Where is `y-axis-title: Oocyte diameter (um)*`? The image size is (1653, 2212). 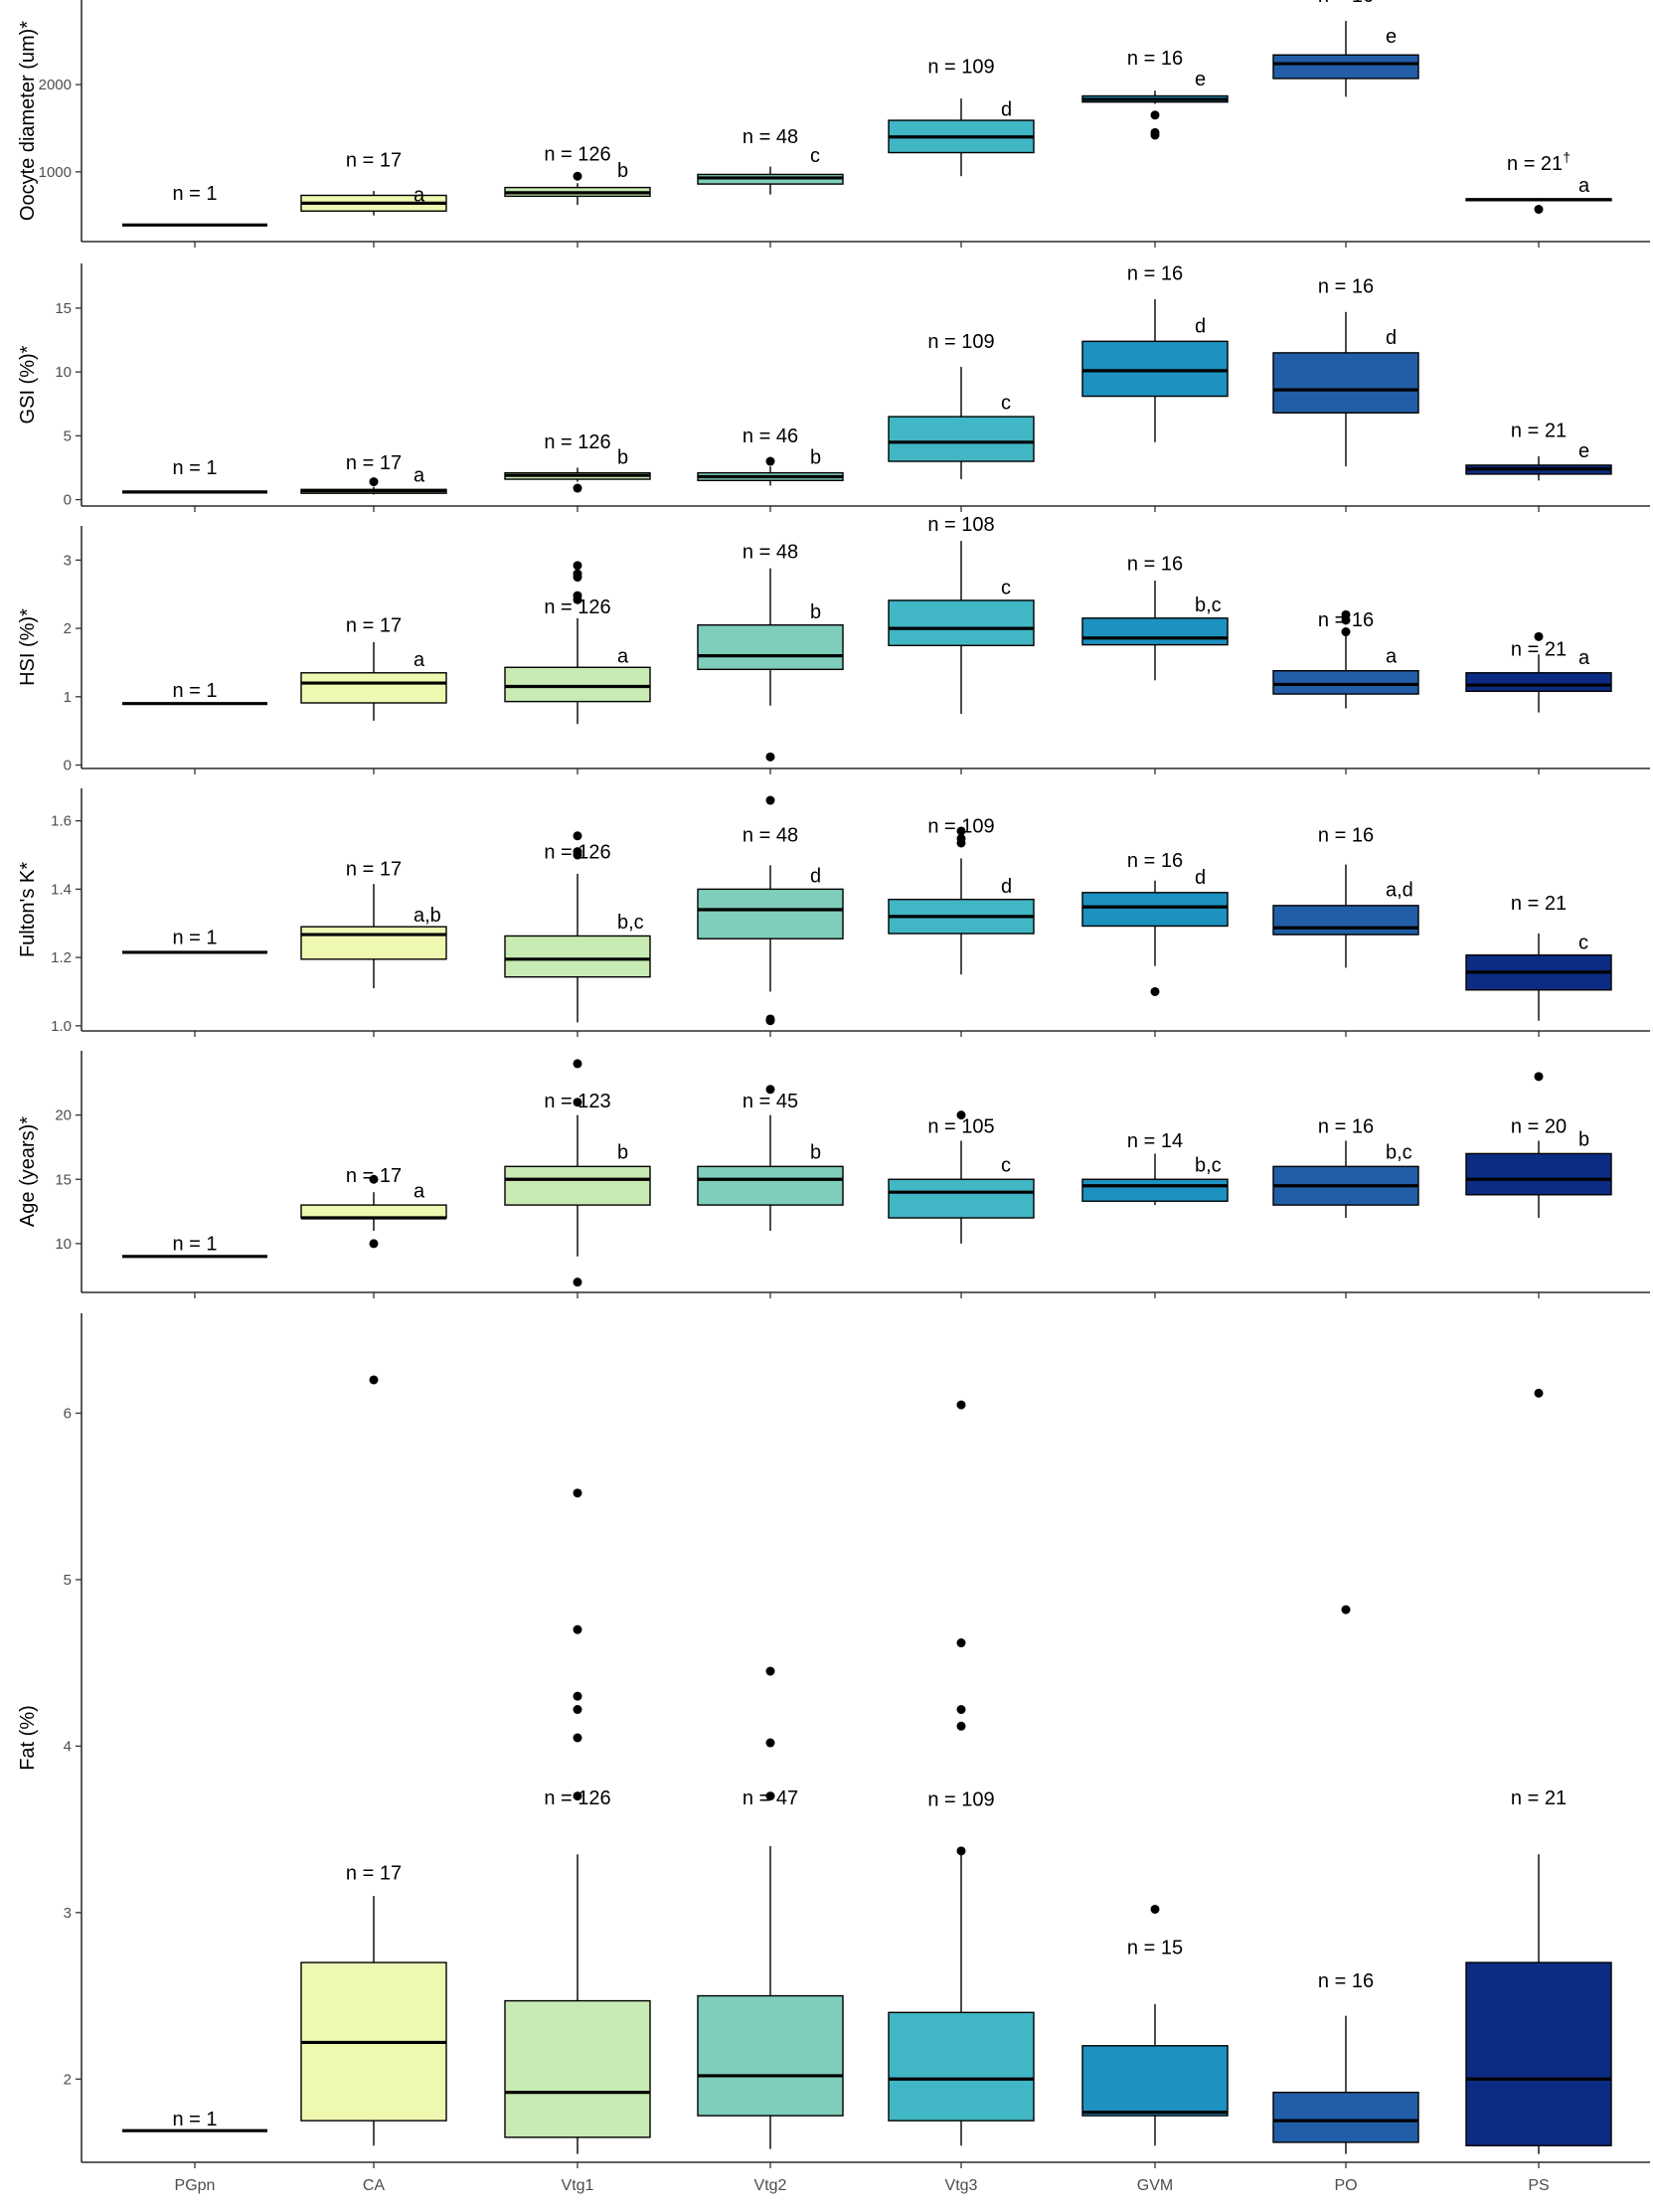
y-axis-title: Oocyte diameter (um)* is located at coordinates (28, 121).